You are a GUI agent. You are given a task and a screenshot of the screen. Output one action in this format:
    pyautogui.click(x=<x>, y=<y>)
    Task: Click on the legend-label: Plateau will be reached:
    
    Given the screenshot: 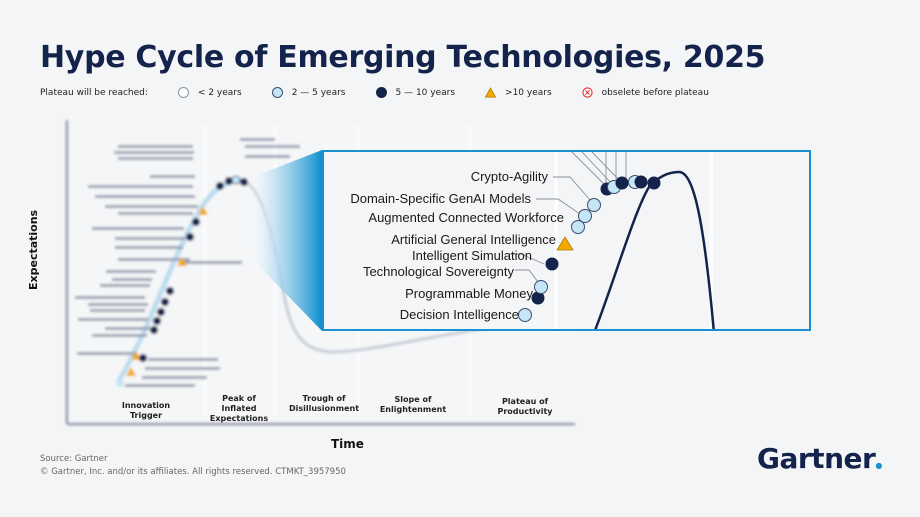 What is the action you would take?
    pyautogui.click(x=94, y=92)
    